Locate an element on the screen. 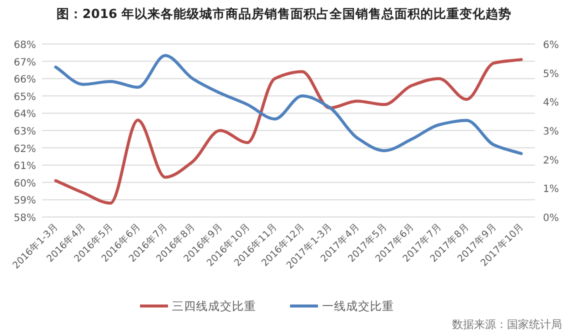 The height and width of the screenshot is (336, 568). y2tick: 6% is located at coordinates (551, 45).